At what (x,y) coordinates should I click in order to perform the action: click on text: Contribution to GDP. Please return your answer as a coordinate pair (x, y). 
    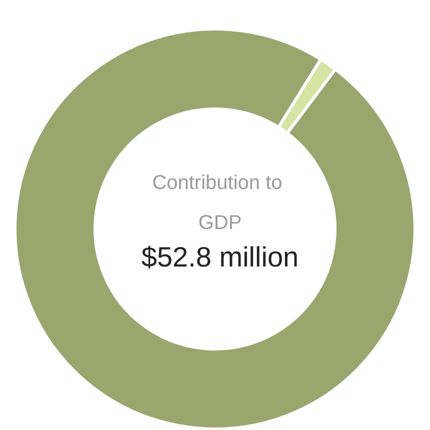
    Looking at the image, I should click on (220, 203).